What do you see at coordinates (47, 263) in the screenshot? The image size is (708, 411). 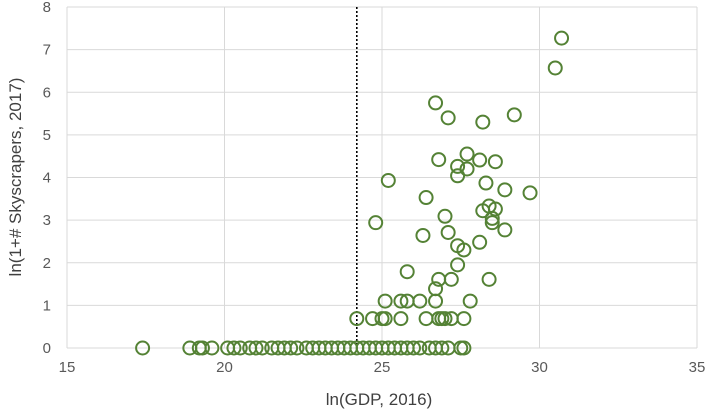 I see `y-tick-label-2: 2` at bounding box center [47, 263].